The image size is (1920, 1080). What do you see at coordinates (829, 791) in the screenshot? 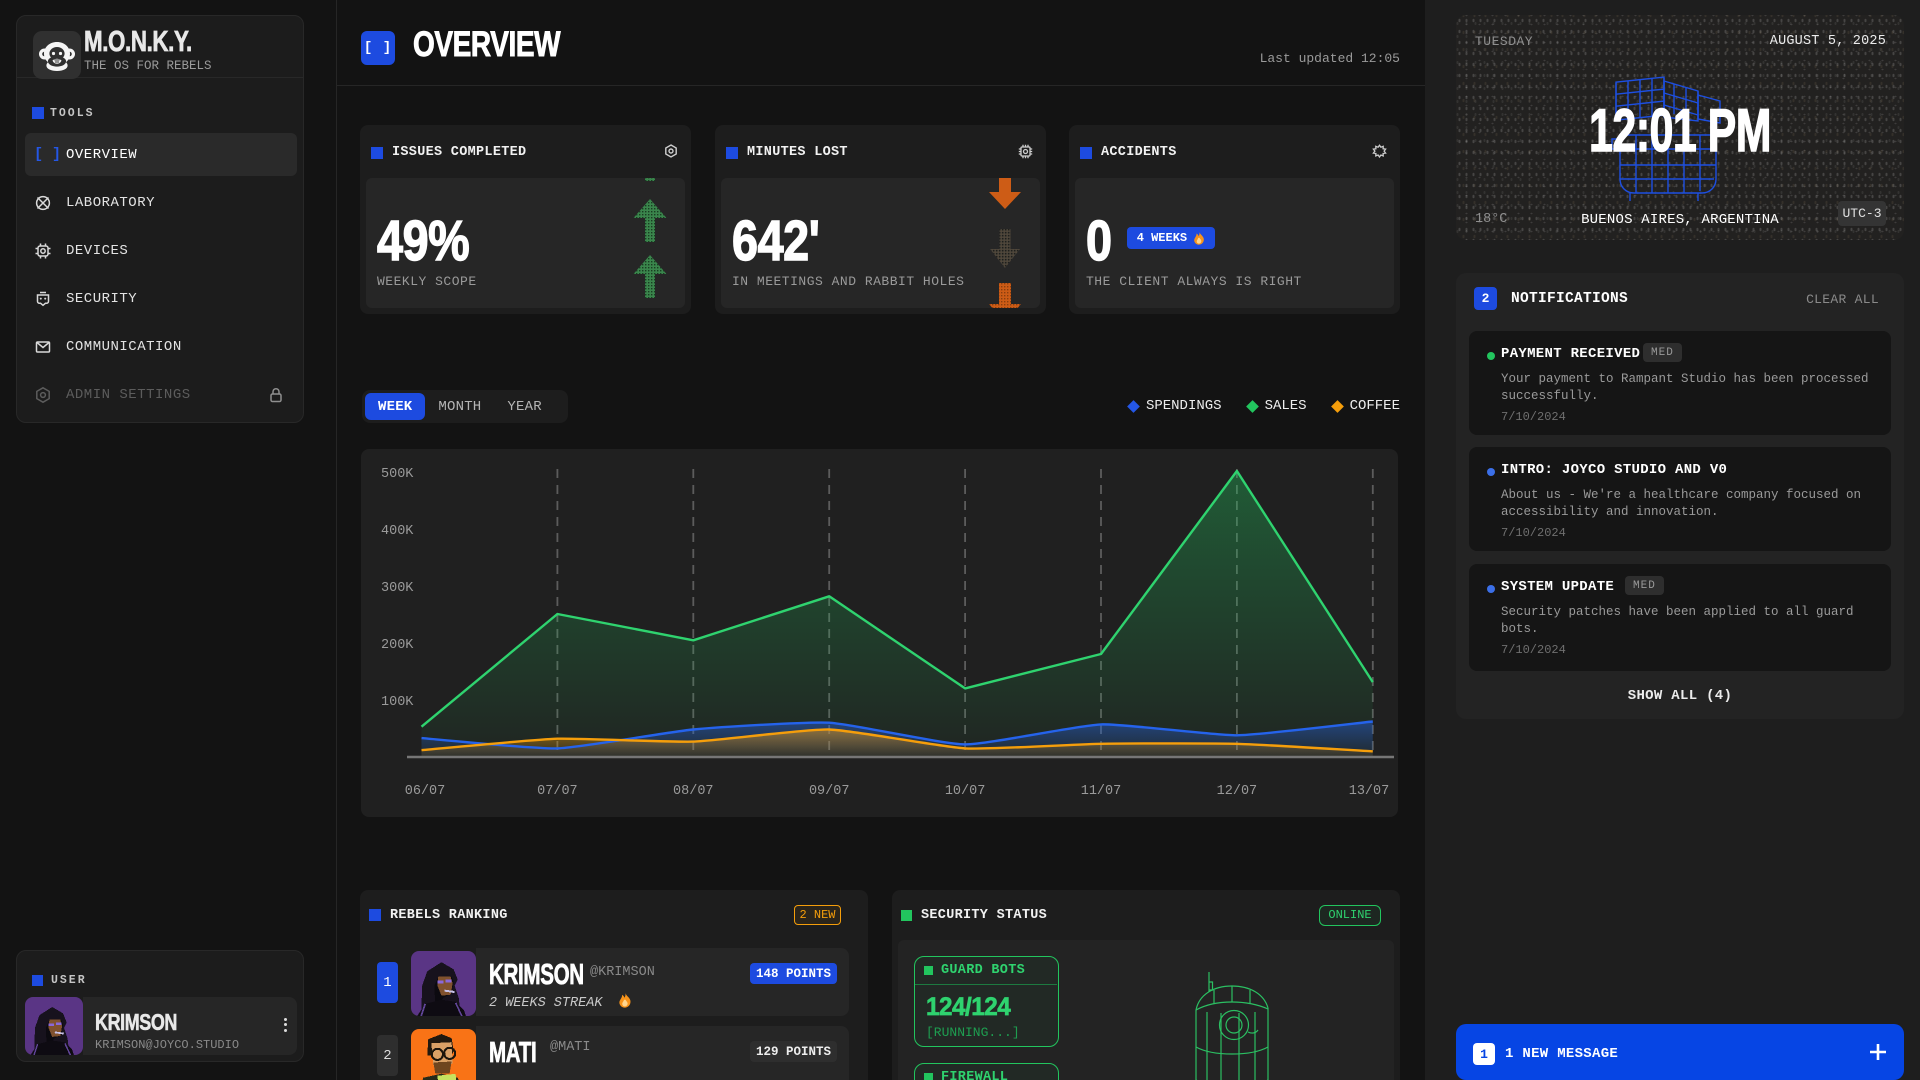
I see `svg-text: 09/07` at bounding box center [829, 791].